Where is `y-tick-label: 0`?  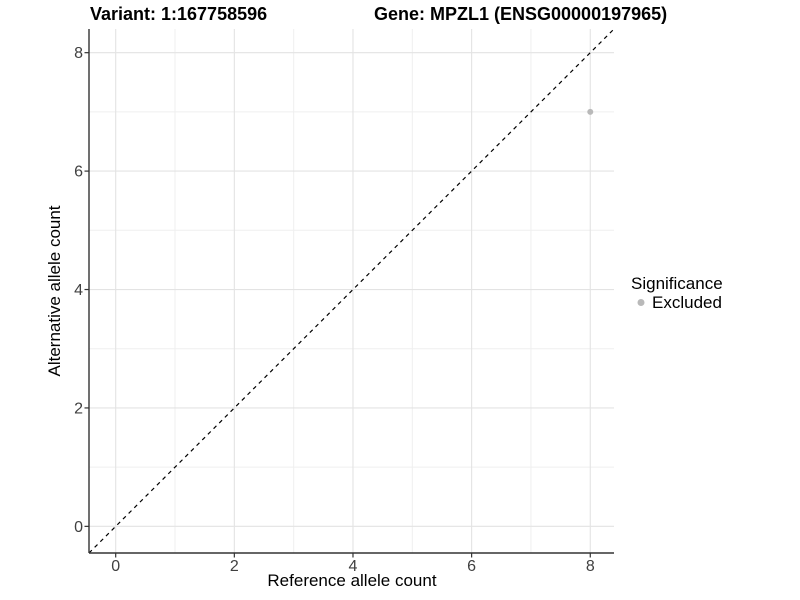 y-tick-label: 0 is located at coordinates (78, 527).